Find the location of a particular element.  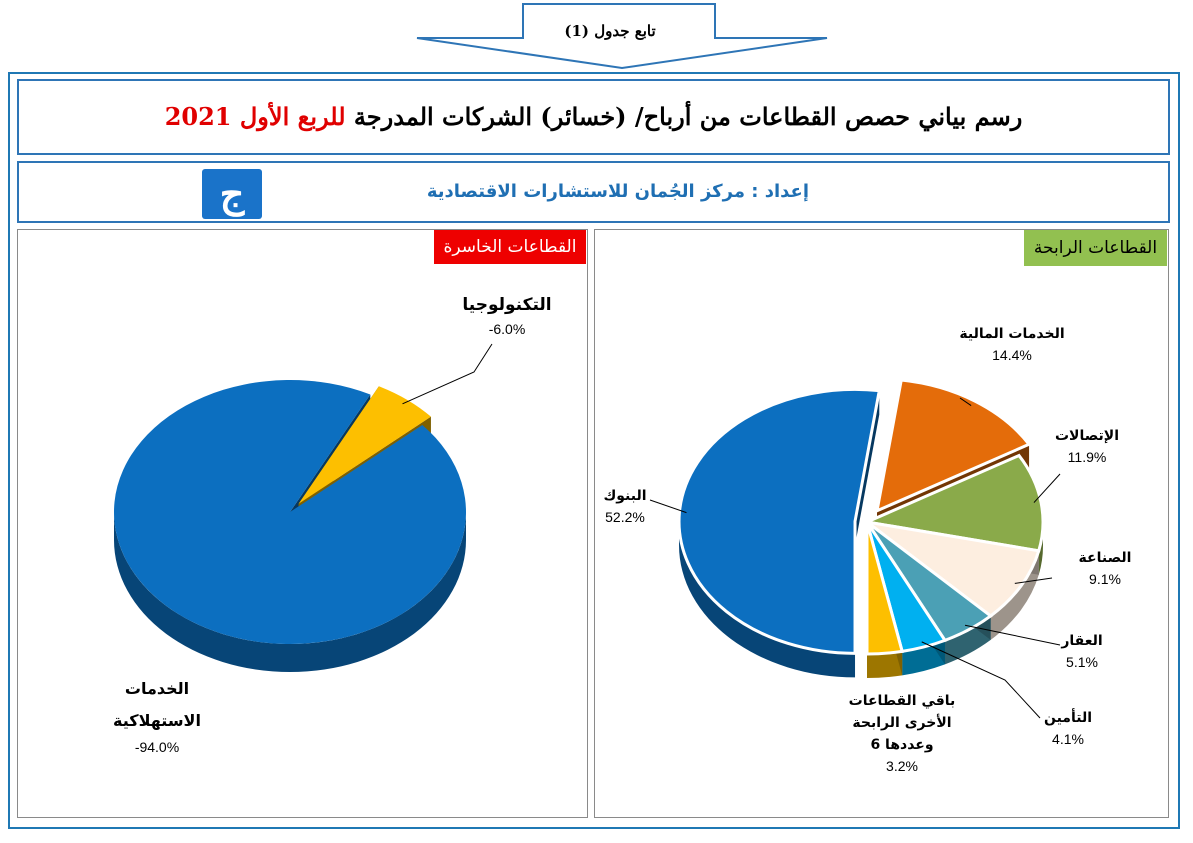

continuation-arrow is located at coordinates (622, 36).